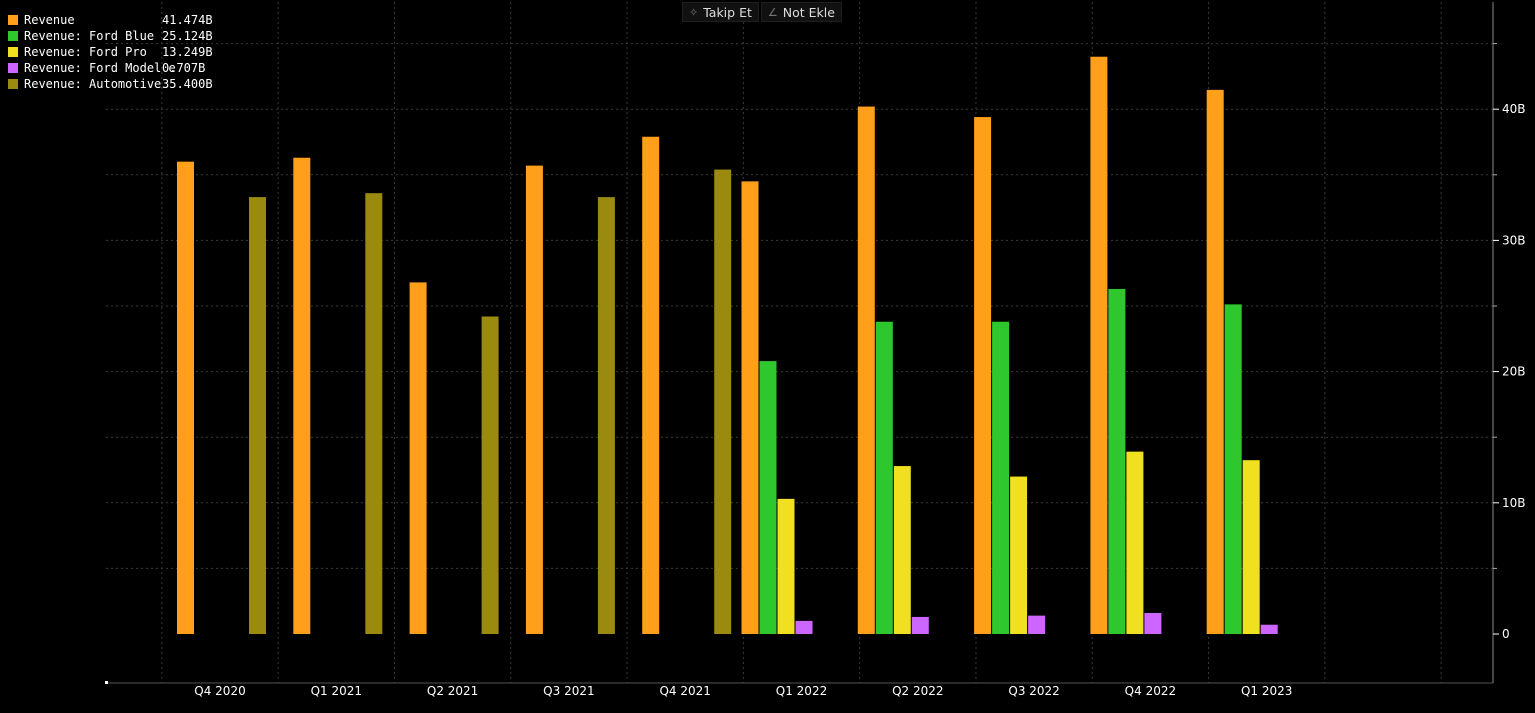 This screenshot has height=713, width=1535. What do you see at coordinates (13, 36) in the screenshot?
I see `legend-swatch-ford-blue` at bounding box center [13, 36].